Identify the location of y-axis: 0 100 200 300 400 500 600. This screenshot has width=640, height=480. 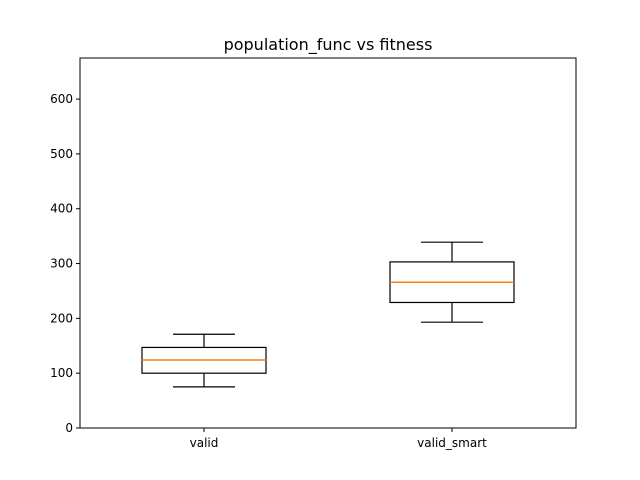
(65, 263).